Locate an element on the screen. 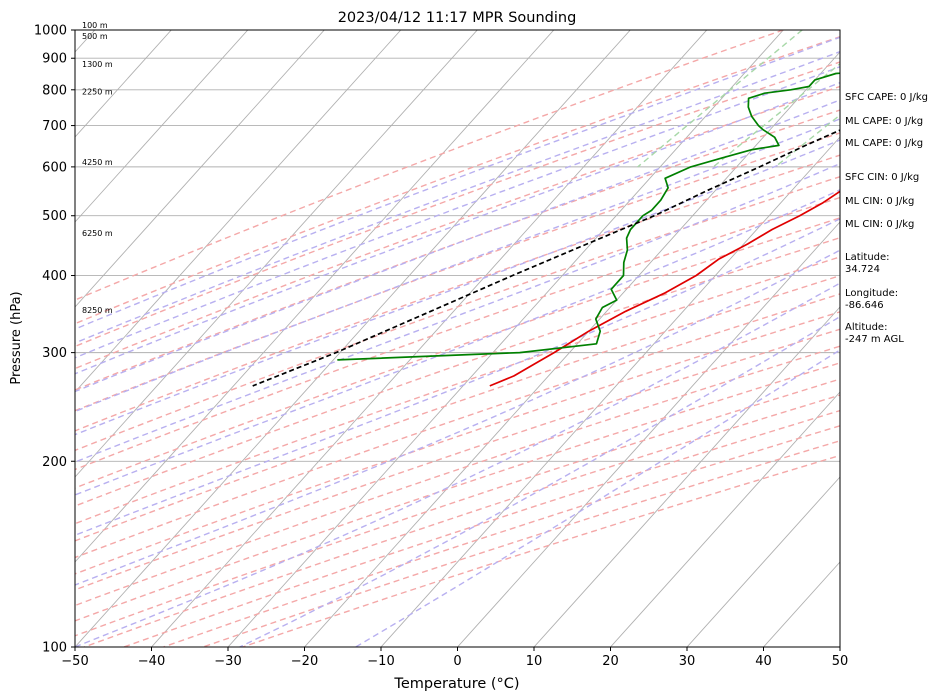  y-tick-label: 300 is located at coordinates (54, 353).